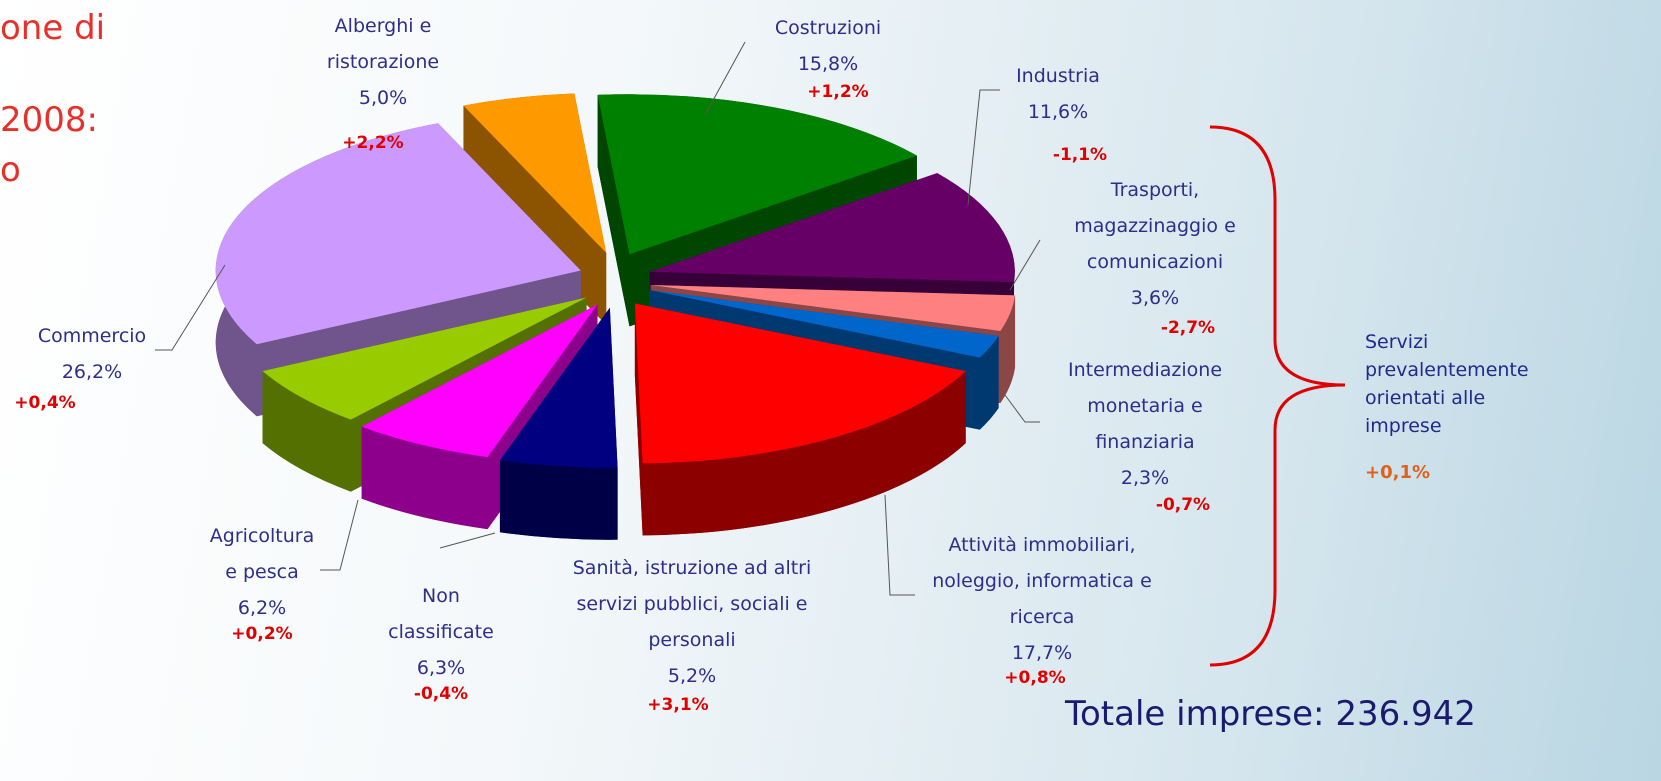 Image resolution: width=1661 pixels, height=781 pixels. Describe the element at coordinates (92, 372) in the screenshot. I see `value-label: 26,2%` at that location.